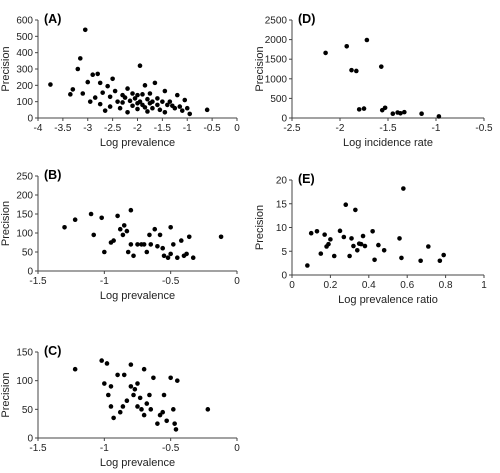 The image size is (500, 473). What do you see at coordinates (137, 143) in the screenshot?
I see `x-axis-label: Log prevalence` at bounding box center [137, 143].